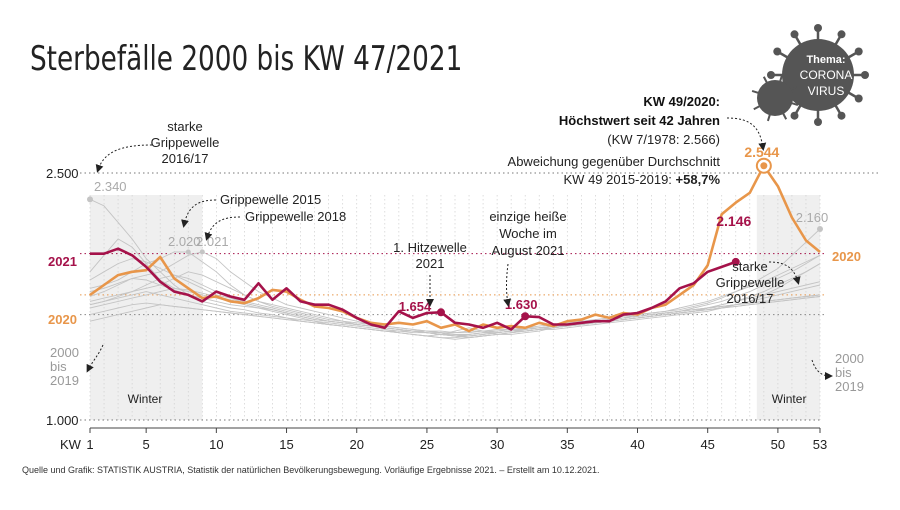 The image size is (900, 510). I want to click on annotation-august: Woche im, so click(528, 233).